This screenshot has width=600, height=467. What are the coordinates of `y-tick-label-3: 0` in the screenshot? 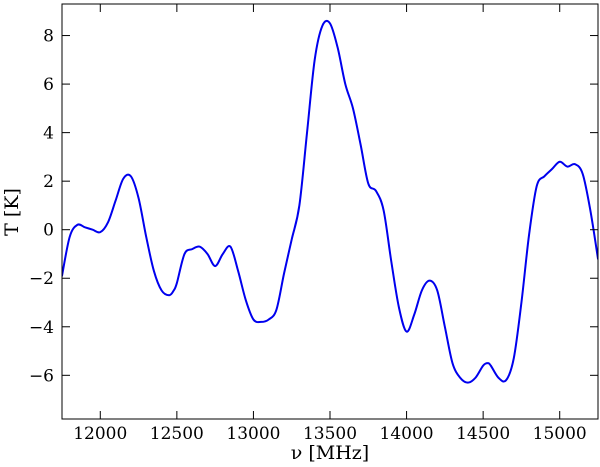 It's located at (48, 231).